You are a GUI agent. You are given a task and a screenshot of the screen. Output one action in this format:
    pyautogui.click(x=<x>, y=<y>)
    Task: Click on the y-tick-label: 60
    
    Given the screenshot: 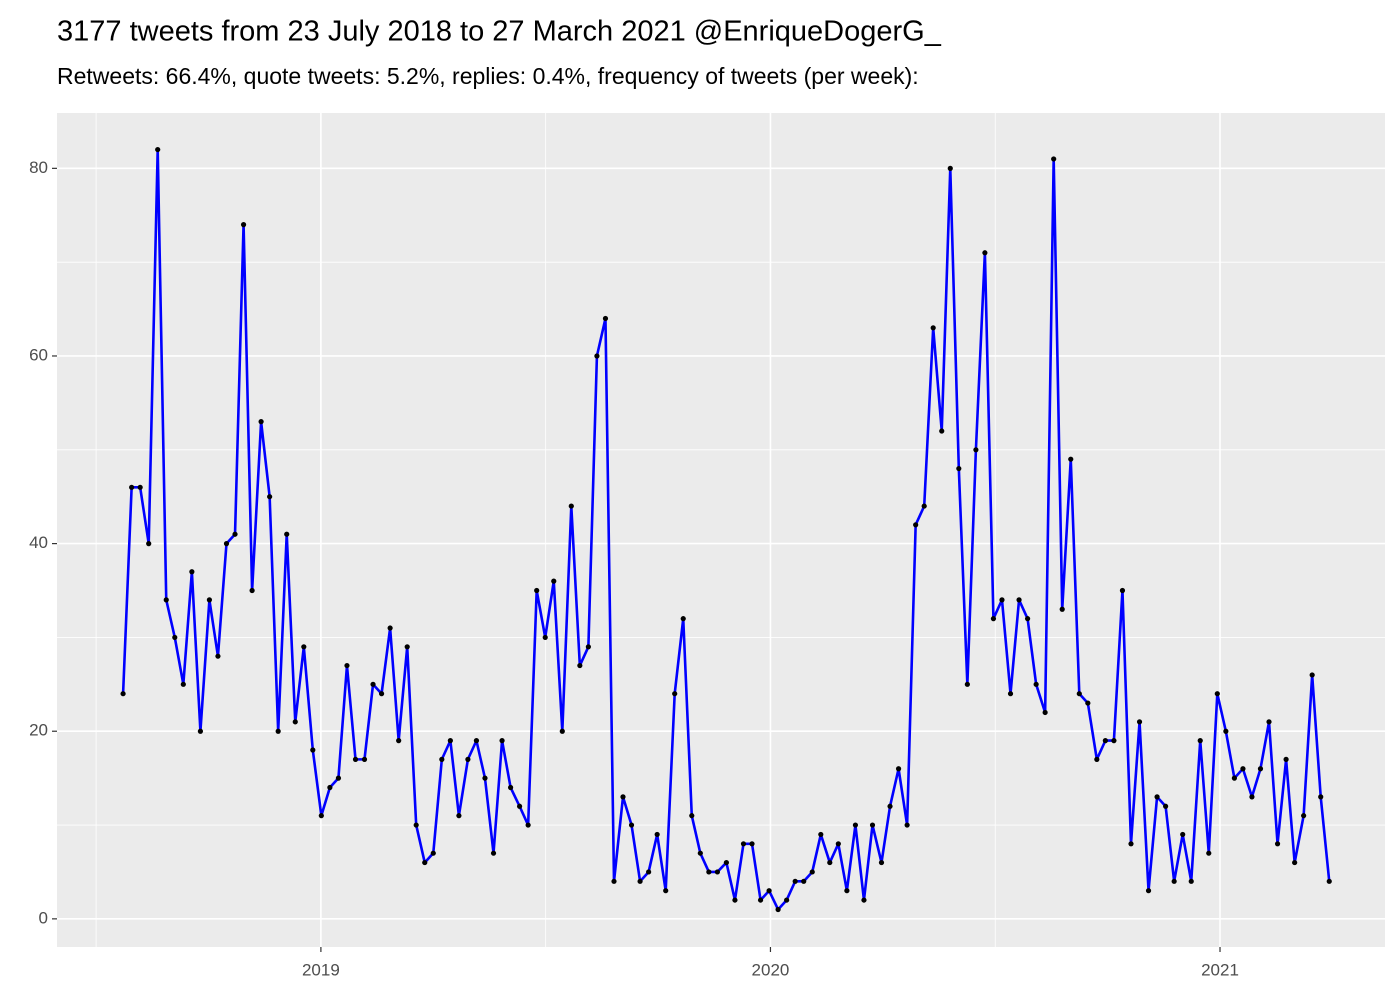 What is the action you would take?
    pyautogui.click(x=38, y=354)
    